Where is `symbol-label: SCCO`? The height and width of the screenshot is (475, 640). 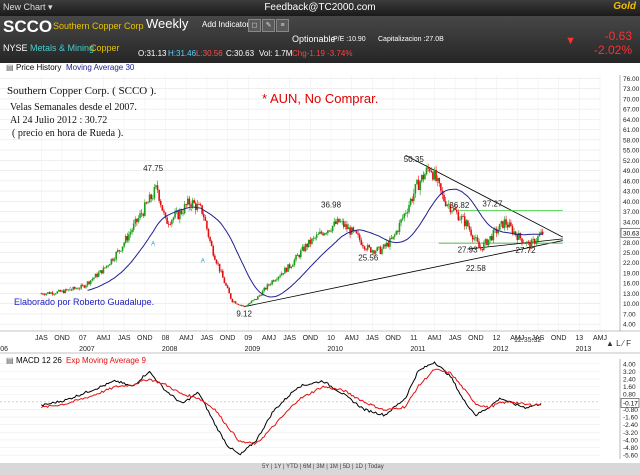 symbol-label: SCCO is located at coordinates (28, 26).